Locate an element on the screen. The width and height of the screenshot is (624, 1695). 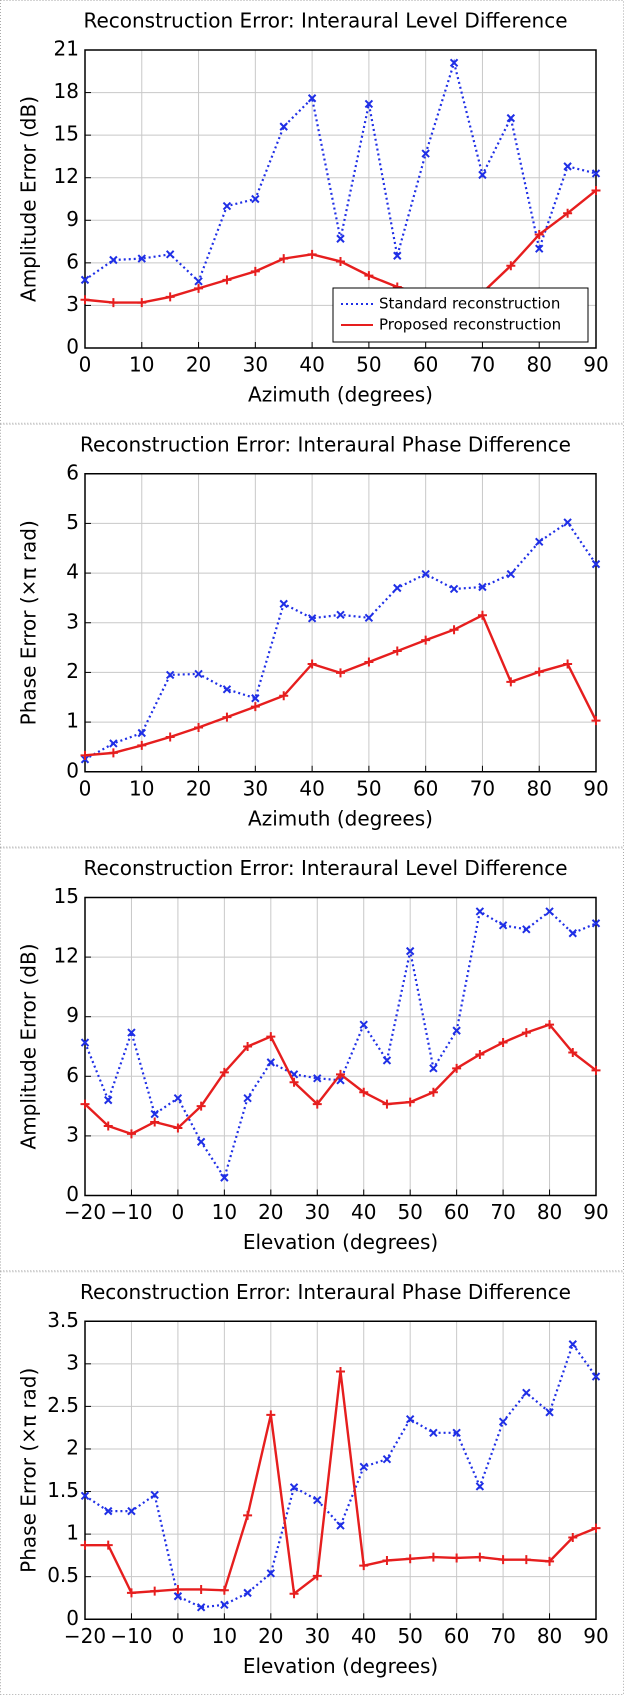
x-tick-label: 10 is located at coordinates (224, 1636).